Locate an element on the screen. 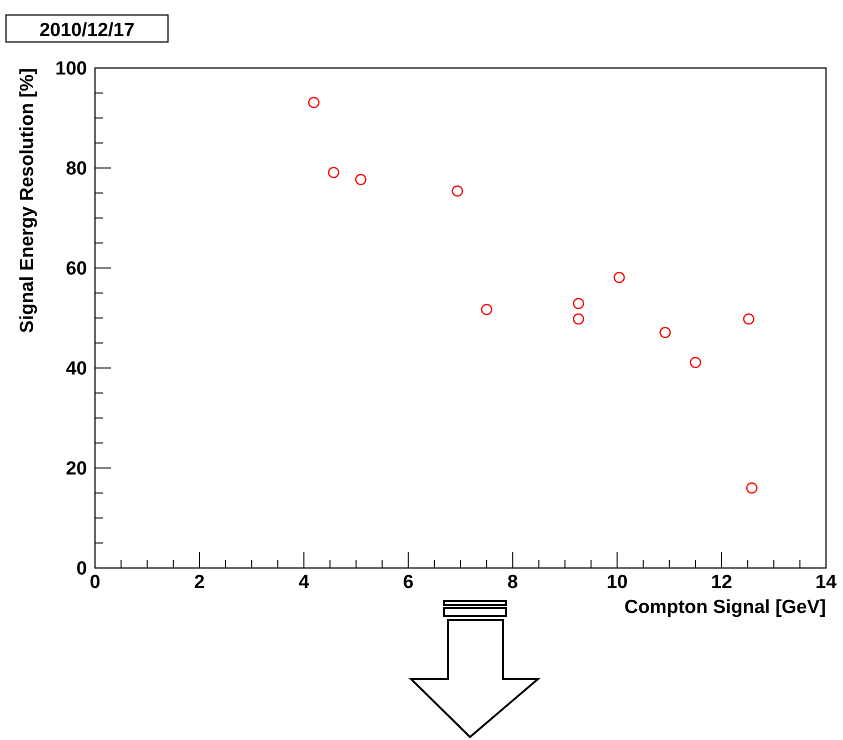  text: 2010/12/17 is located at coordinates (87, 30).